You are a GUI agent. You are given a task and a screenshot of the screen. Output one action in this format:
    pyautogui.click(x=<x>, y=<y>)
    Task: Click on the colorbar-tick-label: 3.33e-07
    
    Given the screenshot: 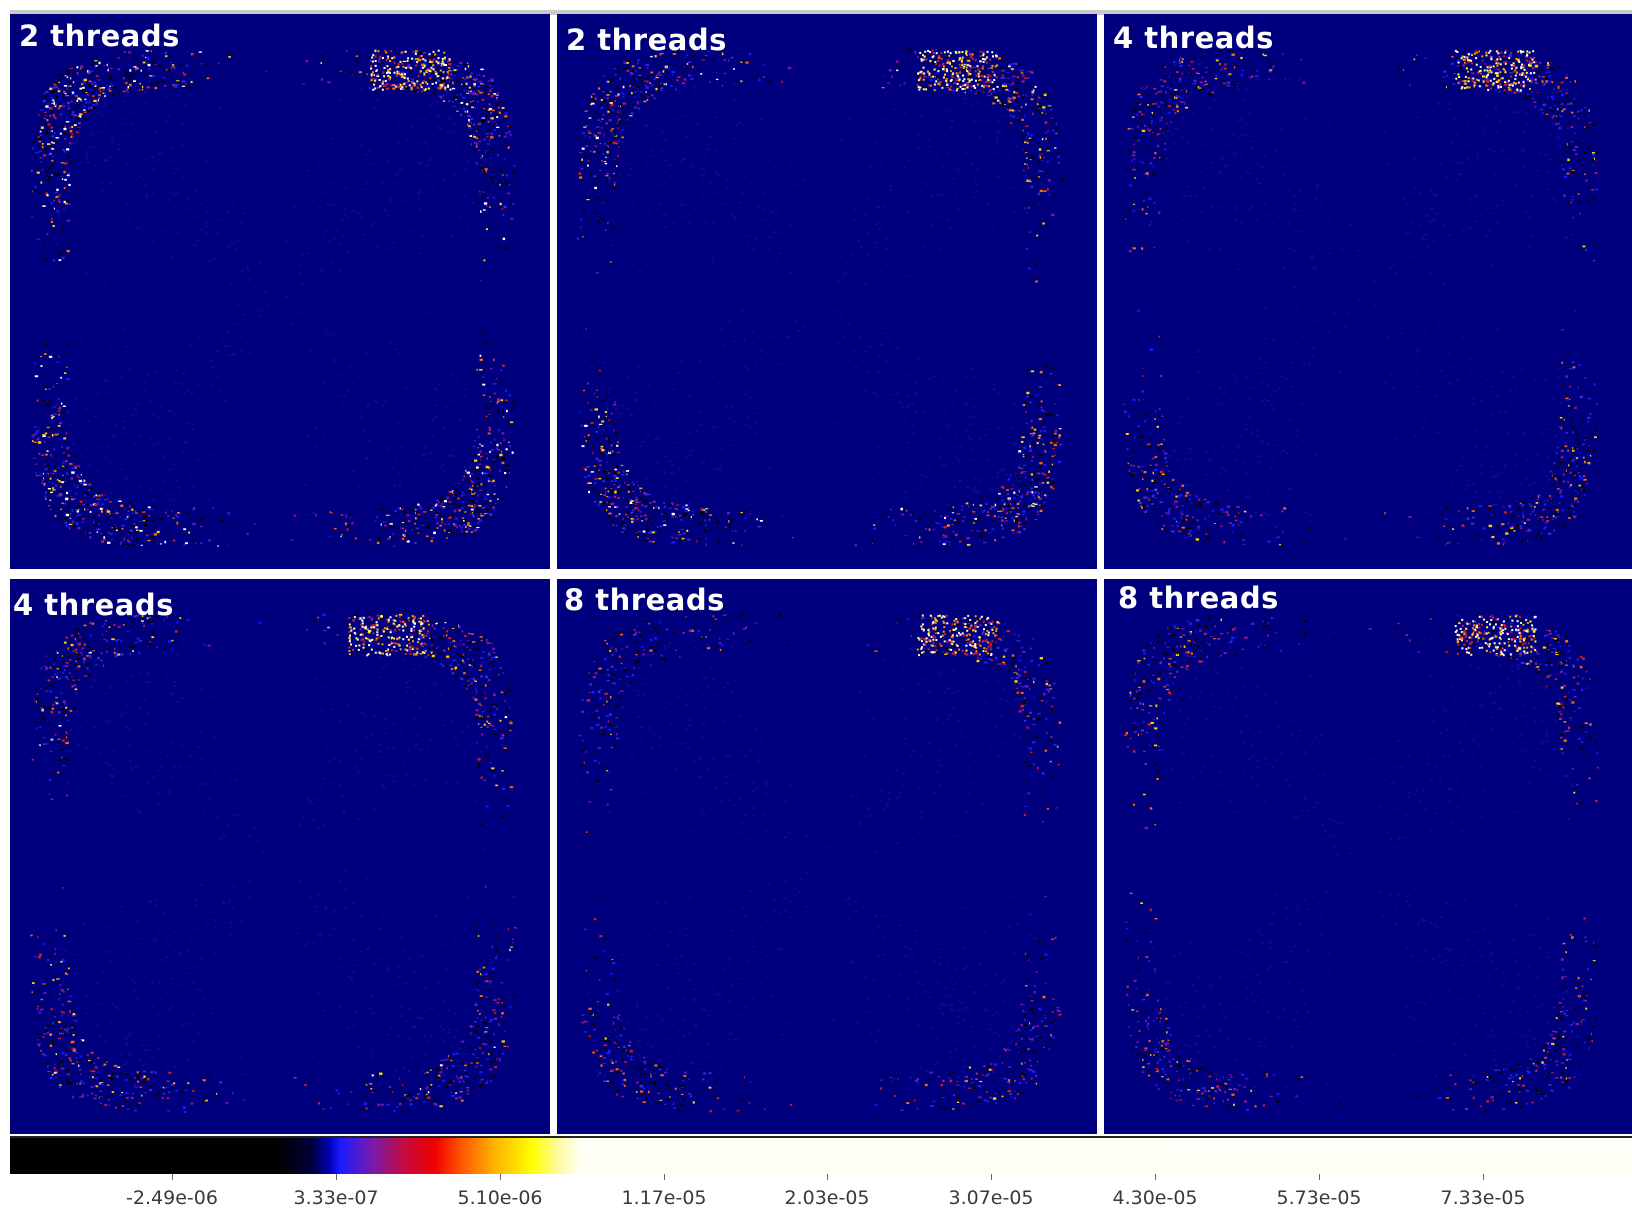 What is the action you would take?
    pyautogui.click(x=336, y=1198)
    